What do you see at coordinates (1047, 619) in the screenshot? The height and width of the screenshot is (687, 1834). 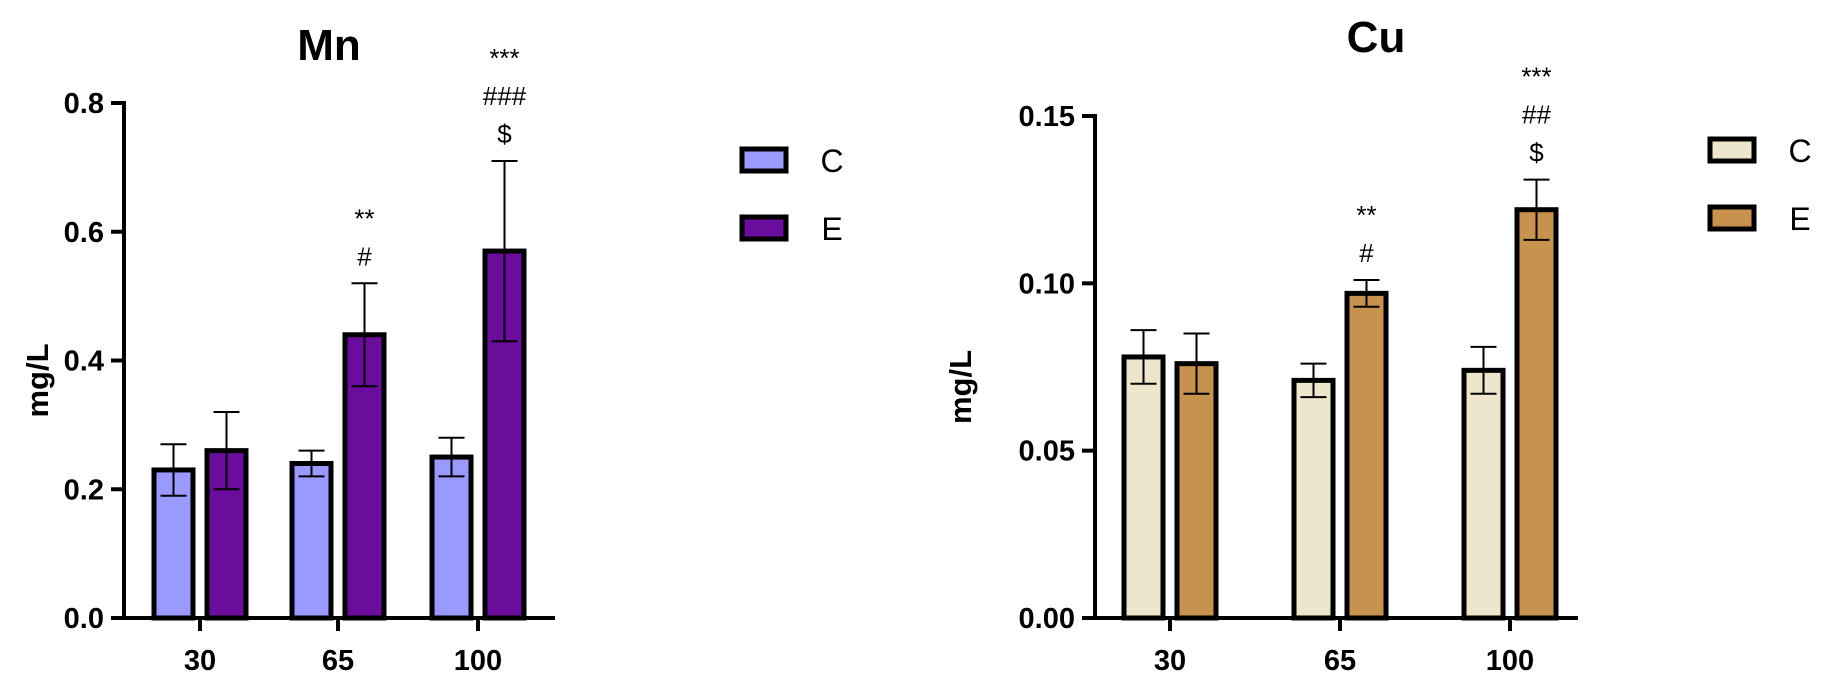 I see `y-tick-label: 0.00` at bounding box center [1047, 619].